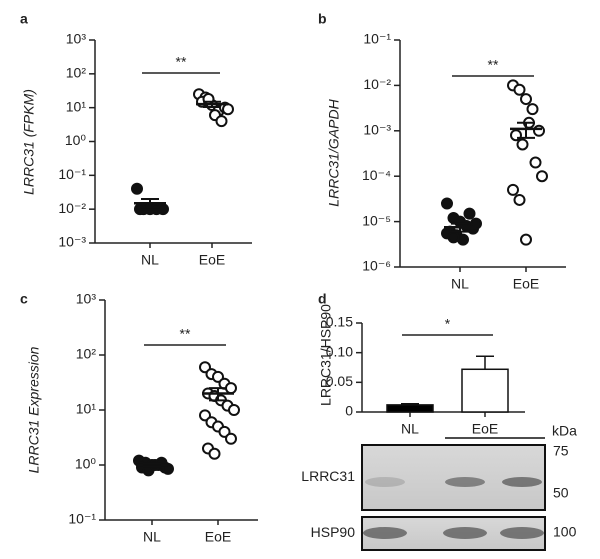  I want to click on y-axis-label: LRRC31/HSP90, so click(326, 355).